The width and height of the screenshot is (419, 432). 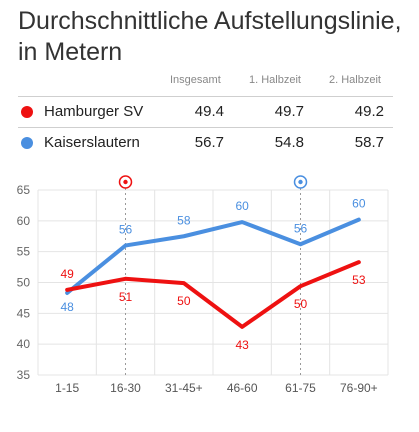 I want to click on y-tick-label: 65, so click(x=24, y=190).